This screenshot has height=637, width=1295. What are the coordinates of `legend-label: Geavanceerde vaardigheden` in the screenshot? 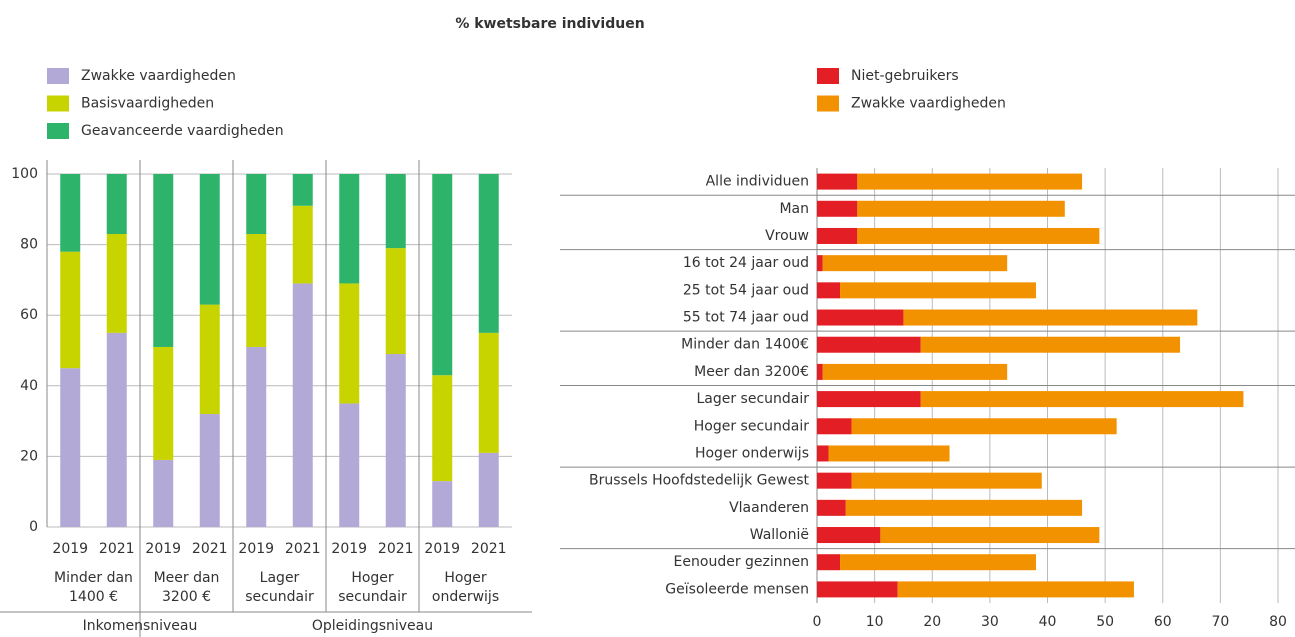 It's located at (182, 131).